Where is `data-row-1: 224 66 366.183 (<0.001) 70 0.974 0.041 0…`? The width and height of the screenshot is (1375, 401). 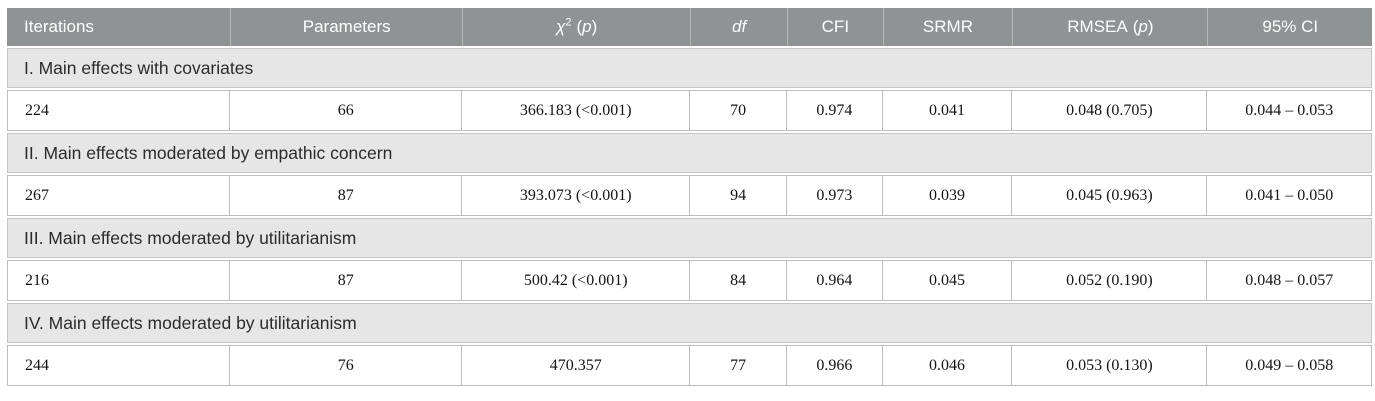
data-row-1: 224 66 366.183 (<0.001) 70 0.974 0.041 0… is located at coordinates (689, 110).